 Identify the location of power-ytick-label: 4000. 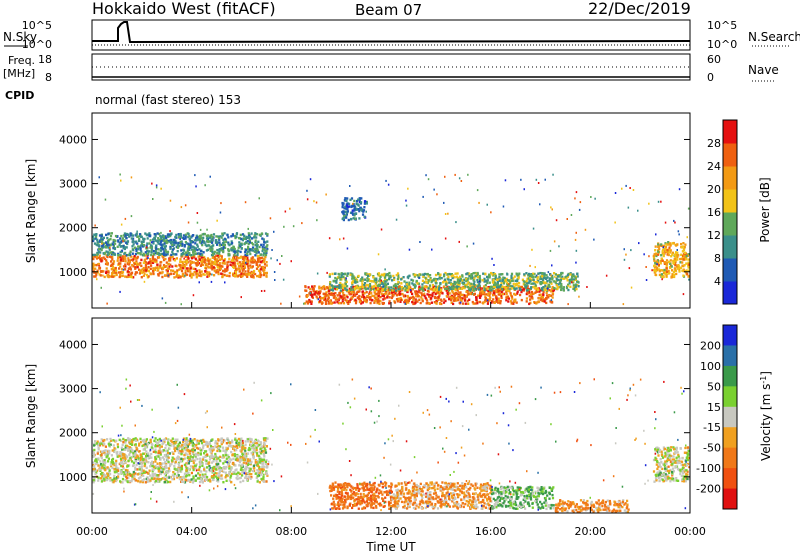
(73, 139).